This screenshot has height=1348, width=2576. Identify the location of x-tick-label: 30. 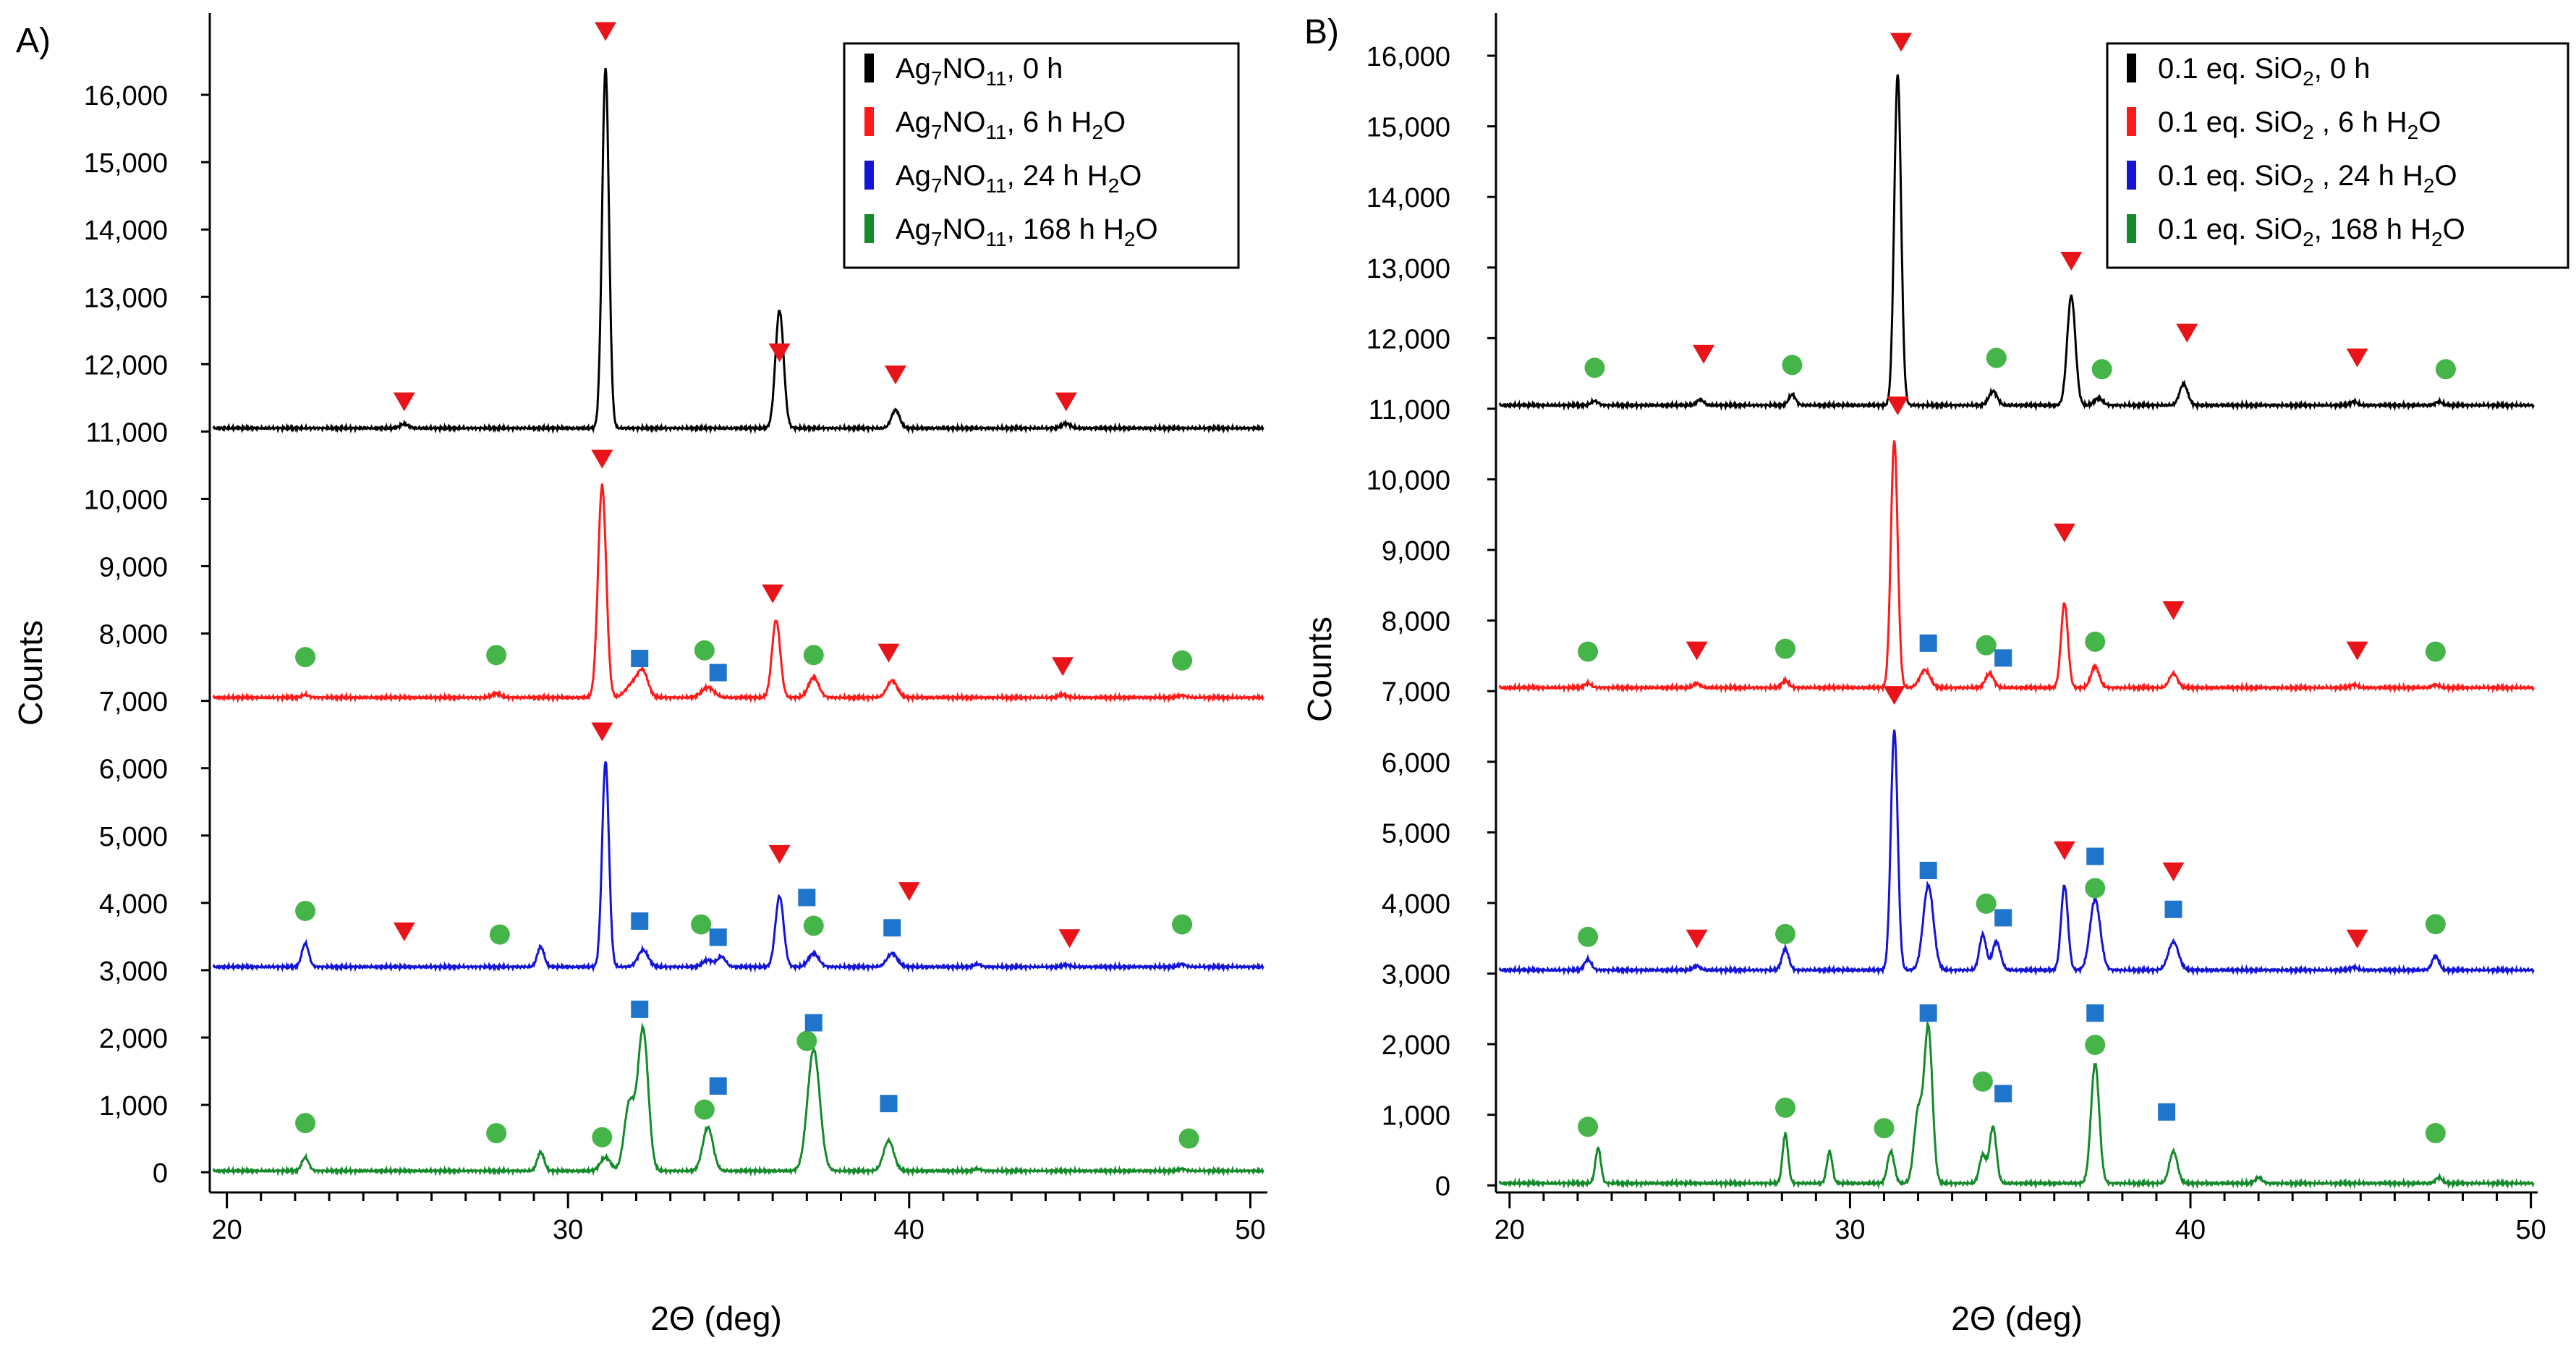
(1850, 1230).